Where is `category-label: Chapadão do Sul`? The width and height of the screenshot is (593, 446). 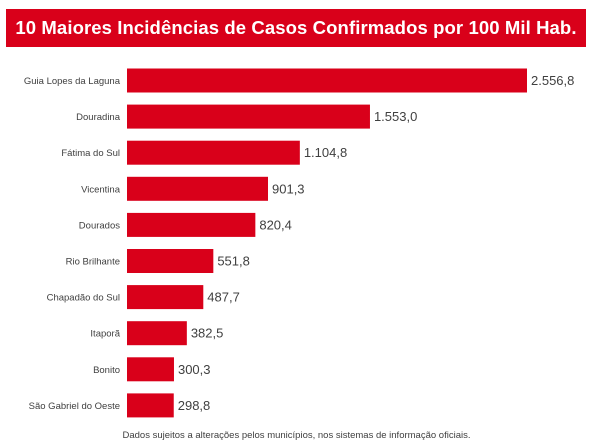 category-label: Chapadão do Sul is located at coordinates (83, 298).